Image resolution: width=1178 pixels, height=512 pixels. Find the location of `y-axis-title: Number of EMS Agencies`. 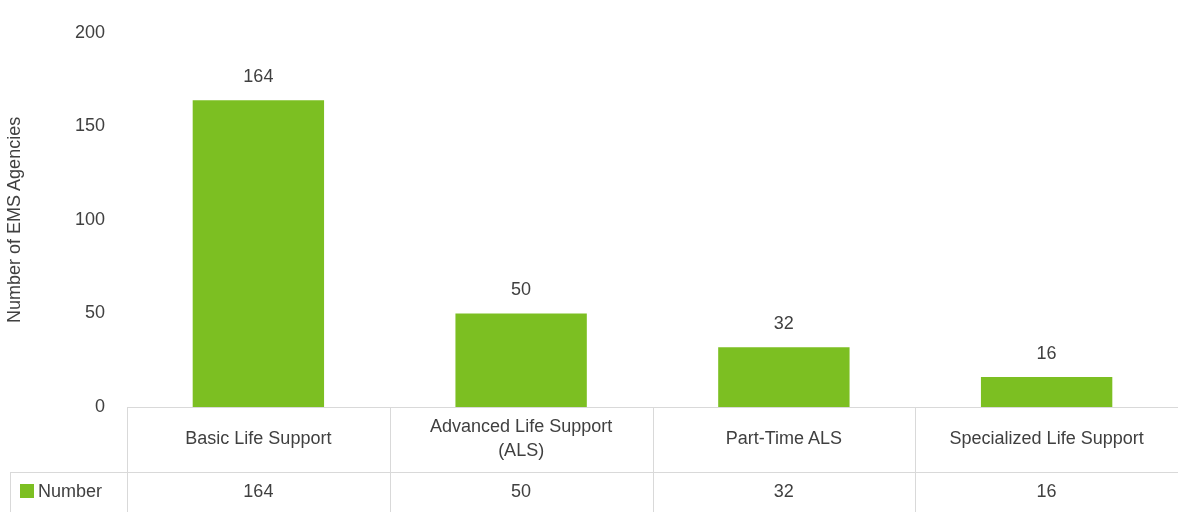

y-axis-title: Number of EMS Agencies is located at coordinates (13, 219).